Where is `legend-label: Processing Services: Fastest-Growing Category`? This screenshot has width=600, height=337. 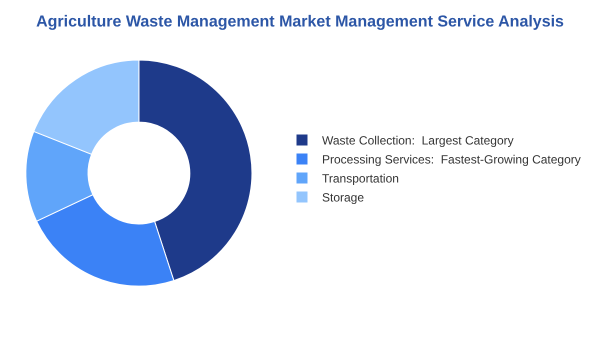
legend-label: Processing Services: Fastest-Growing Category is located at coordinates (451, 159).